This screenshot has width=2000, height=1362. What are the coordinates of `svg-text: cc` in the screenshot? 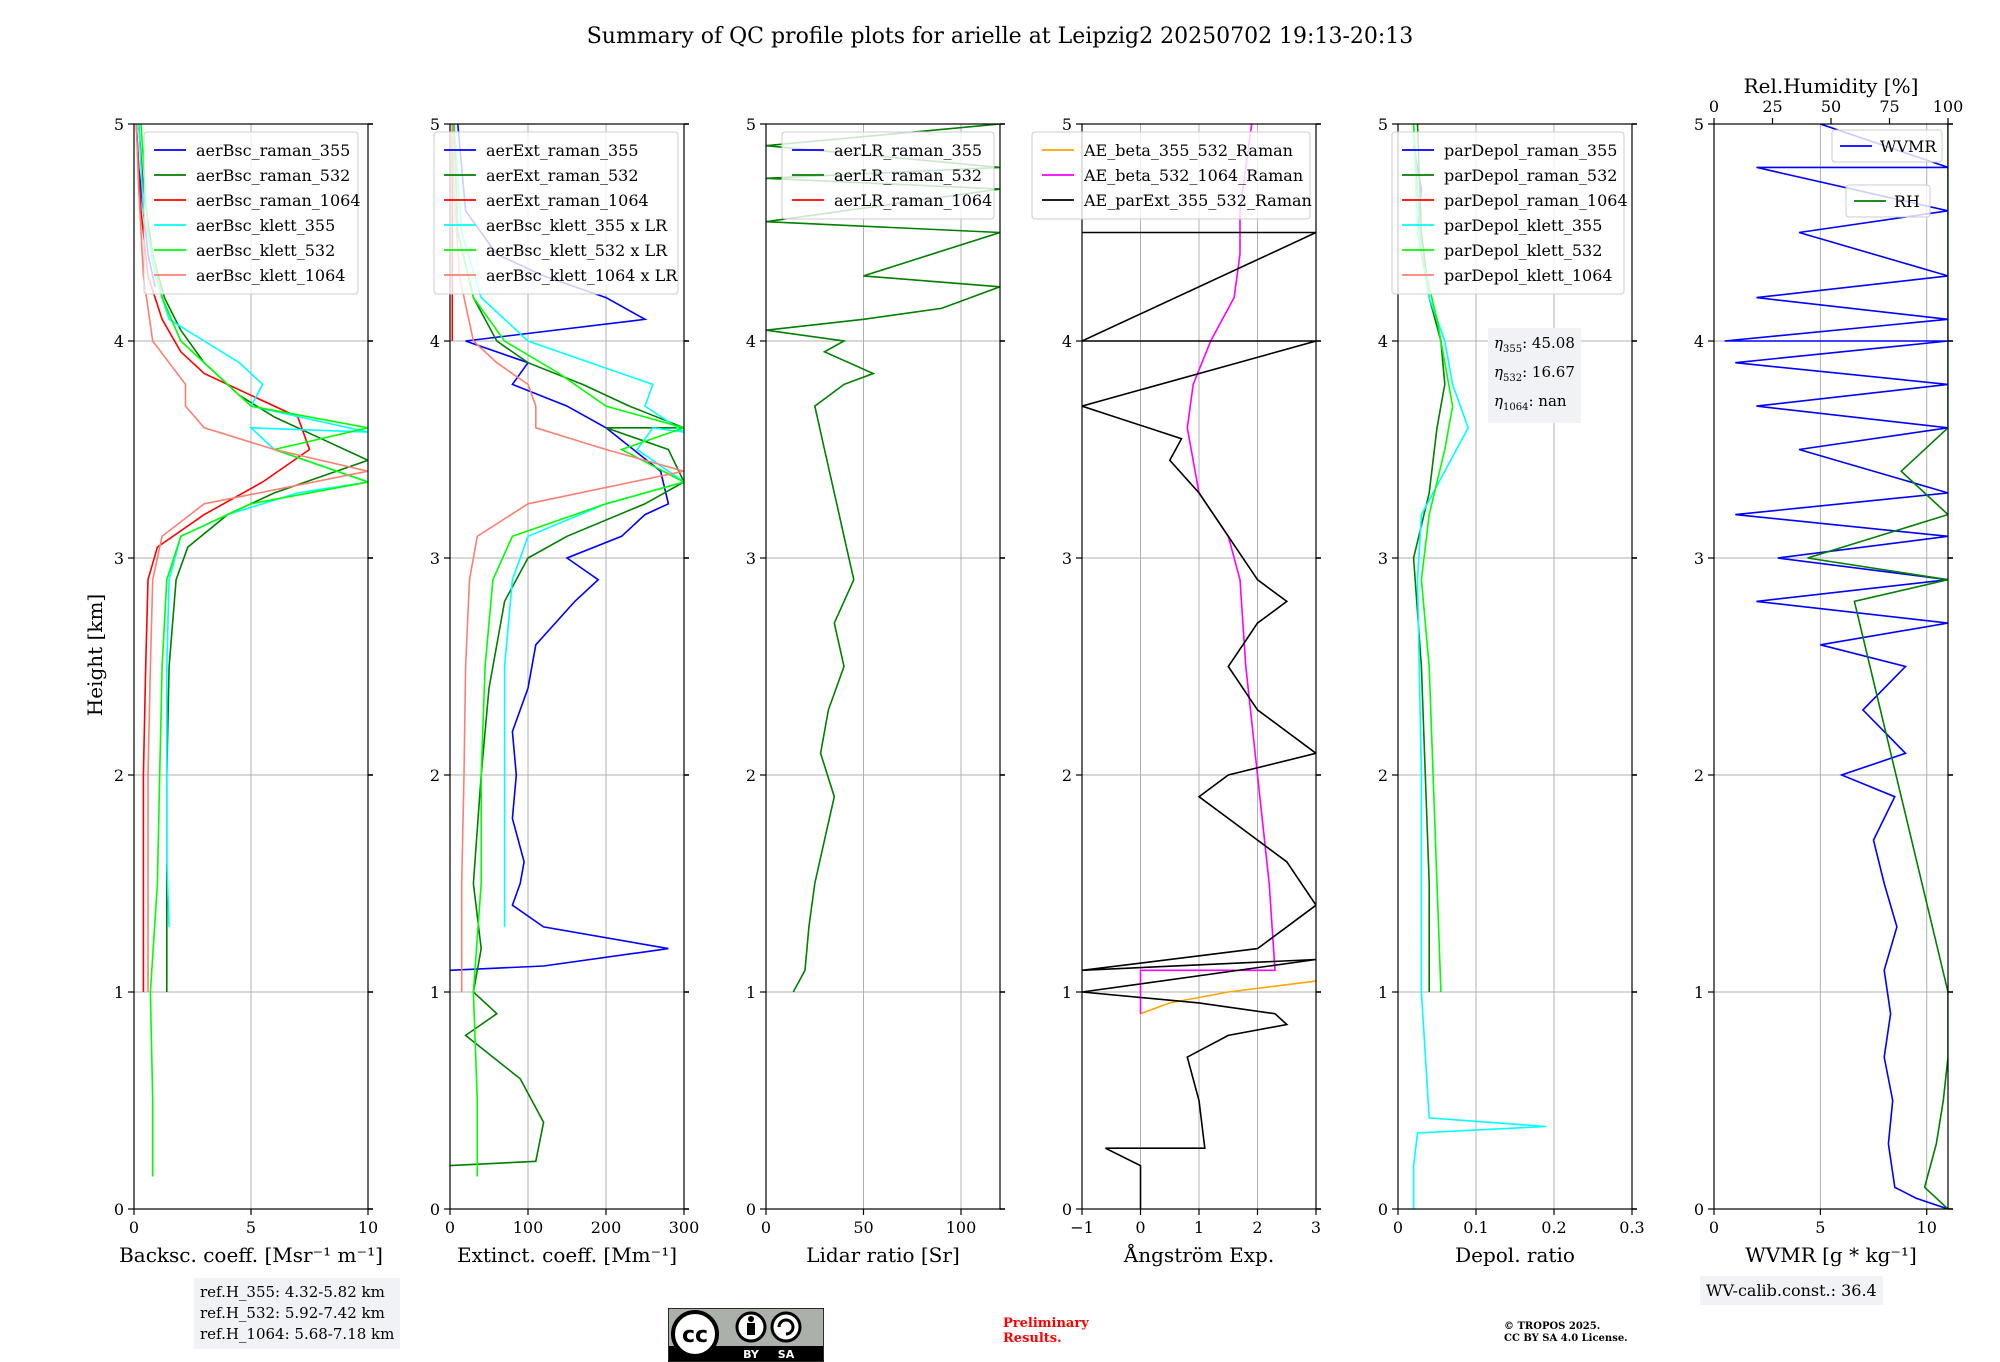 It's located at (695, 1335).